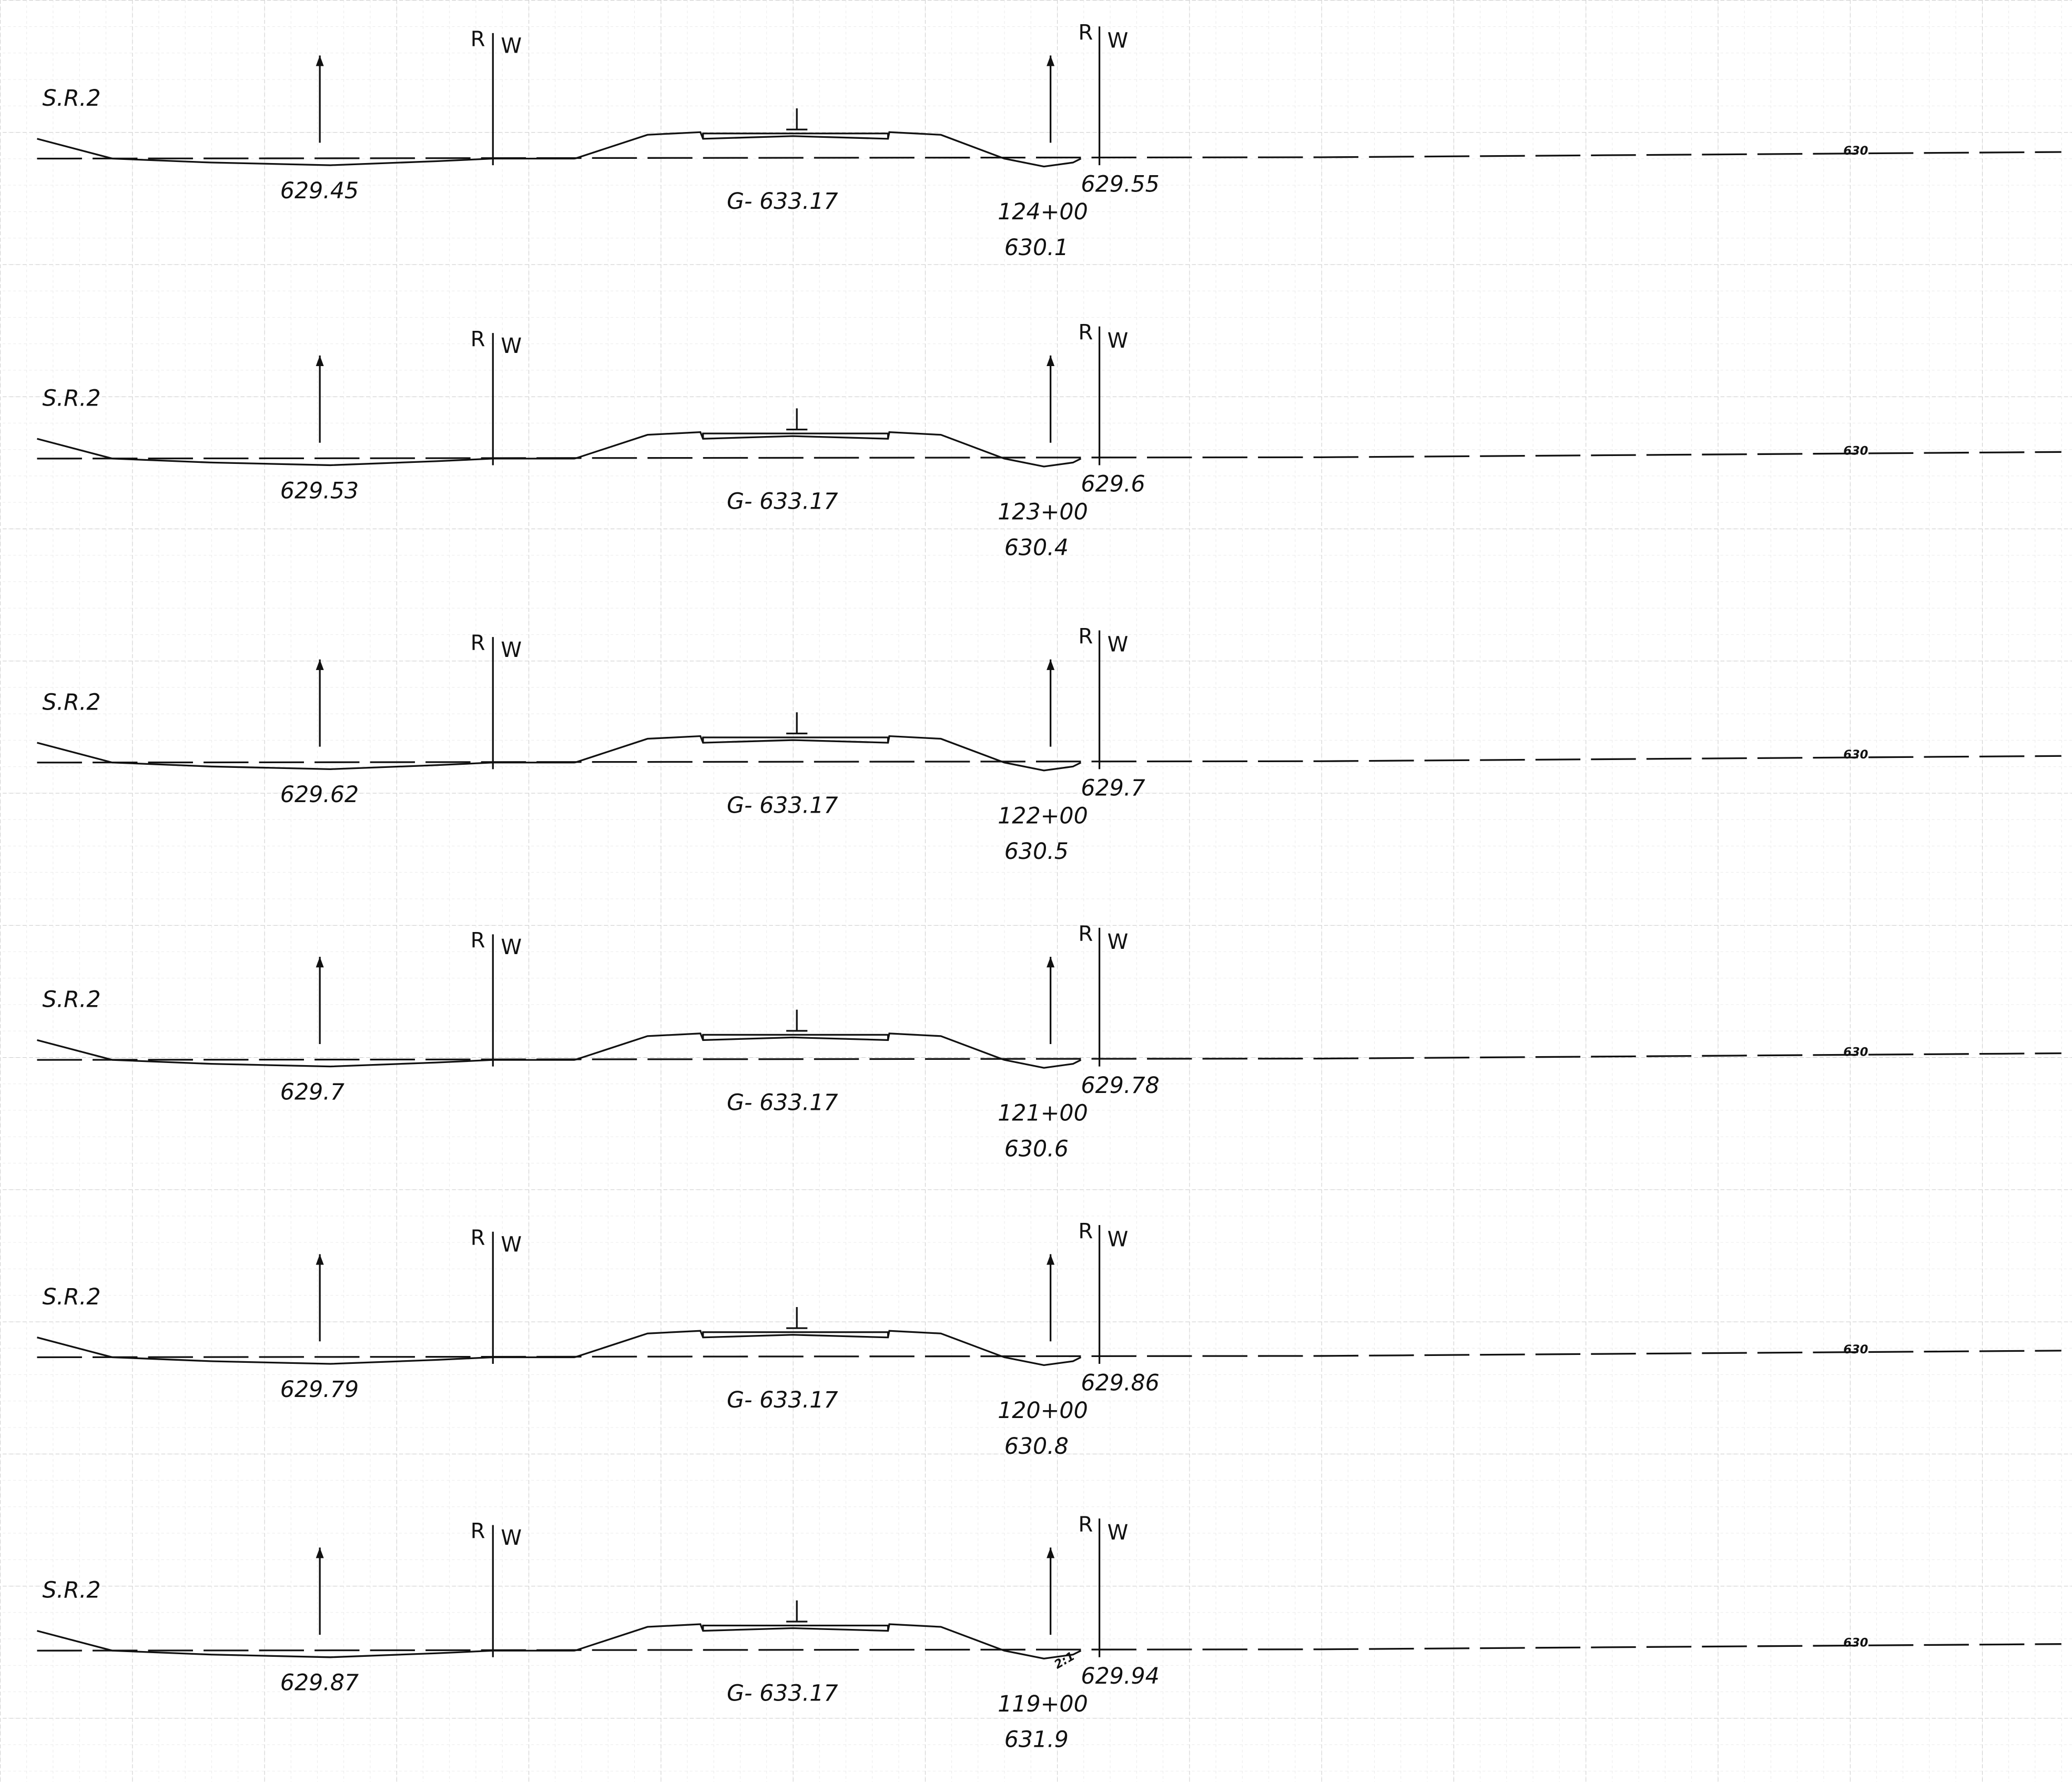 Image resolution: width=2072 pixels, height=1782 pixels. Describe the element at coordinates (319, 1683) in the screenshot. I see `left-elevation: 629.87` at that location.